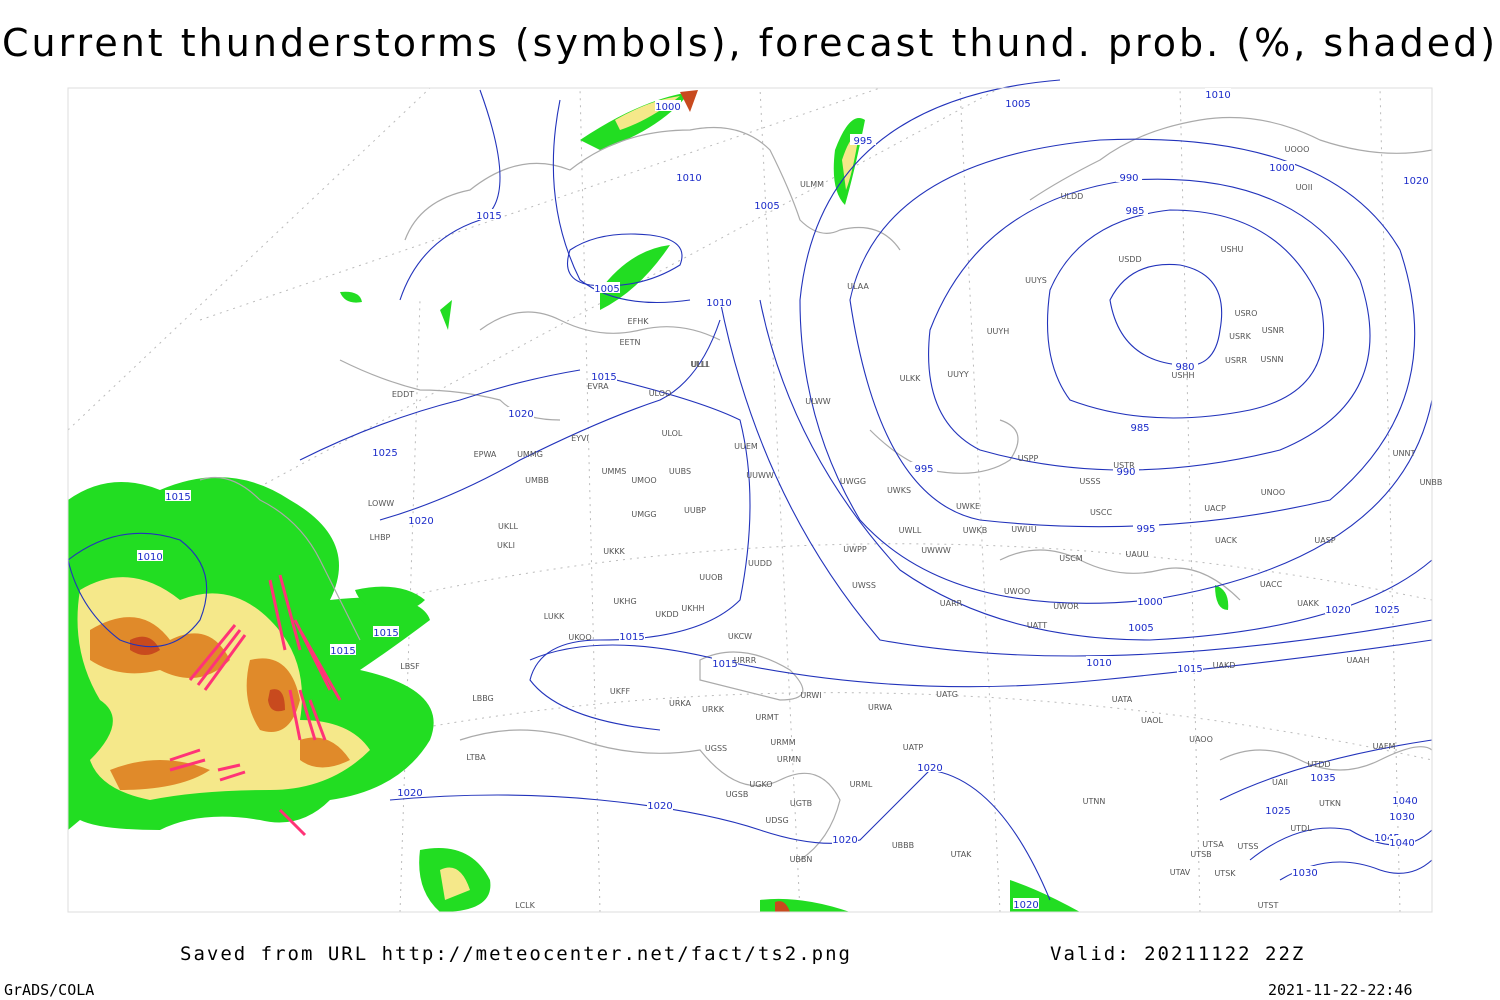 The image size is (1500, 1000). I want to click on station-label: UATP, so click(913, 747).